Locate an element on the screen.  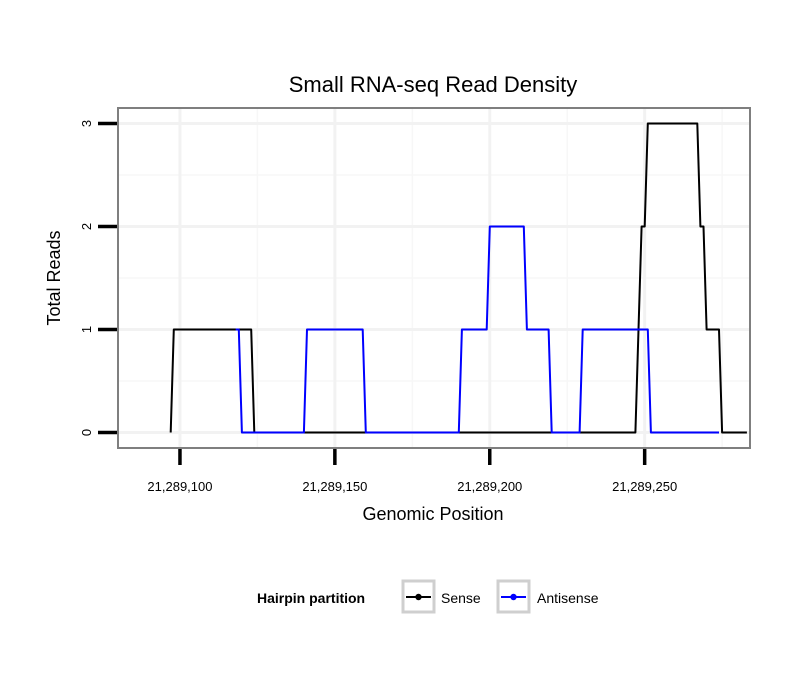
x-tick-label: 21,289,200 is located at coordinates (489, 486).